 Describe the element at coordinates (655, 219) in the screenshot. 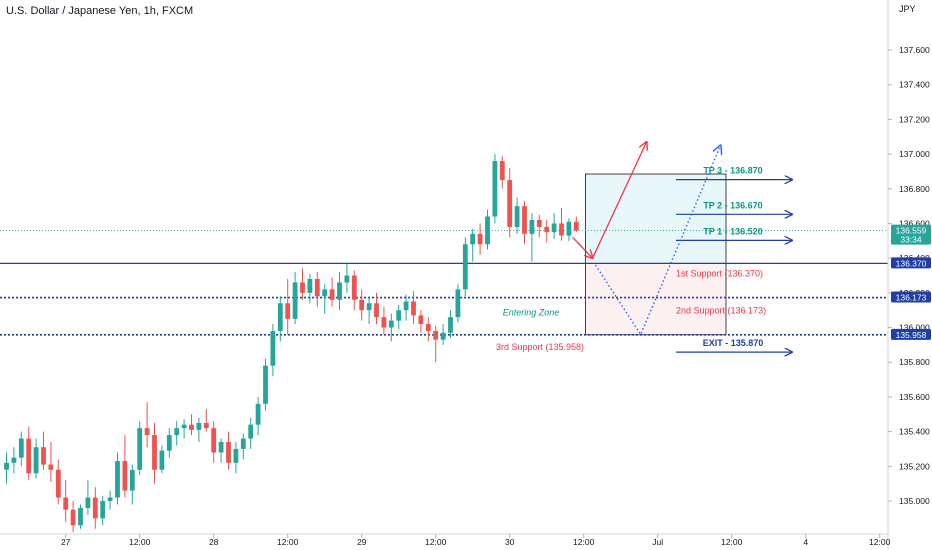

I see `target-zone` at that location.